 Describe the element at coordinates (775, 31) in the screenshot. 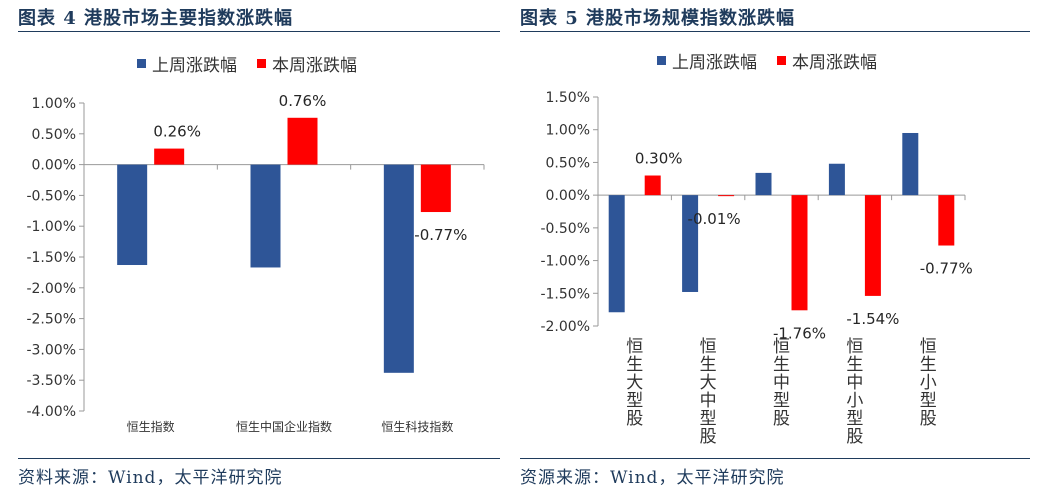

I see `right-title-rule` at that location.